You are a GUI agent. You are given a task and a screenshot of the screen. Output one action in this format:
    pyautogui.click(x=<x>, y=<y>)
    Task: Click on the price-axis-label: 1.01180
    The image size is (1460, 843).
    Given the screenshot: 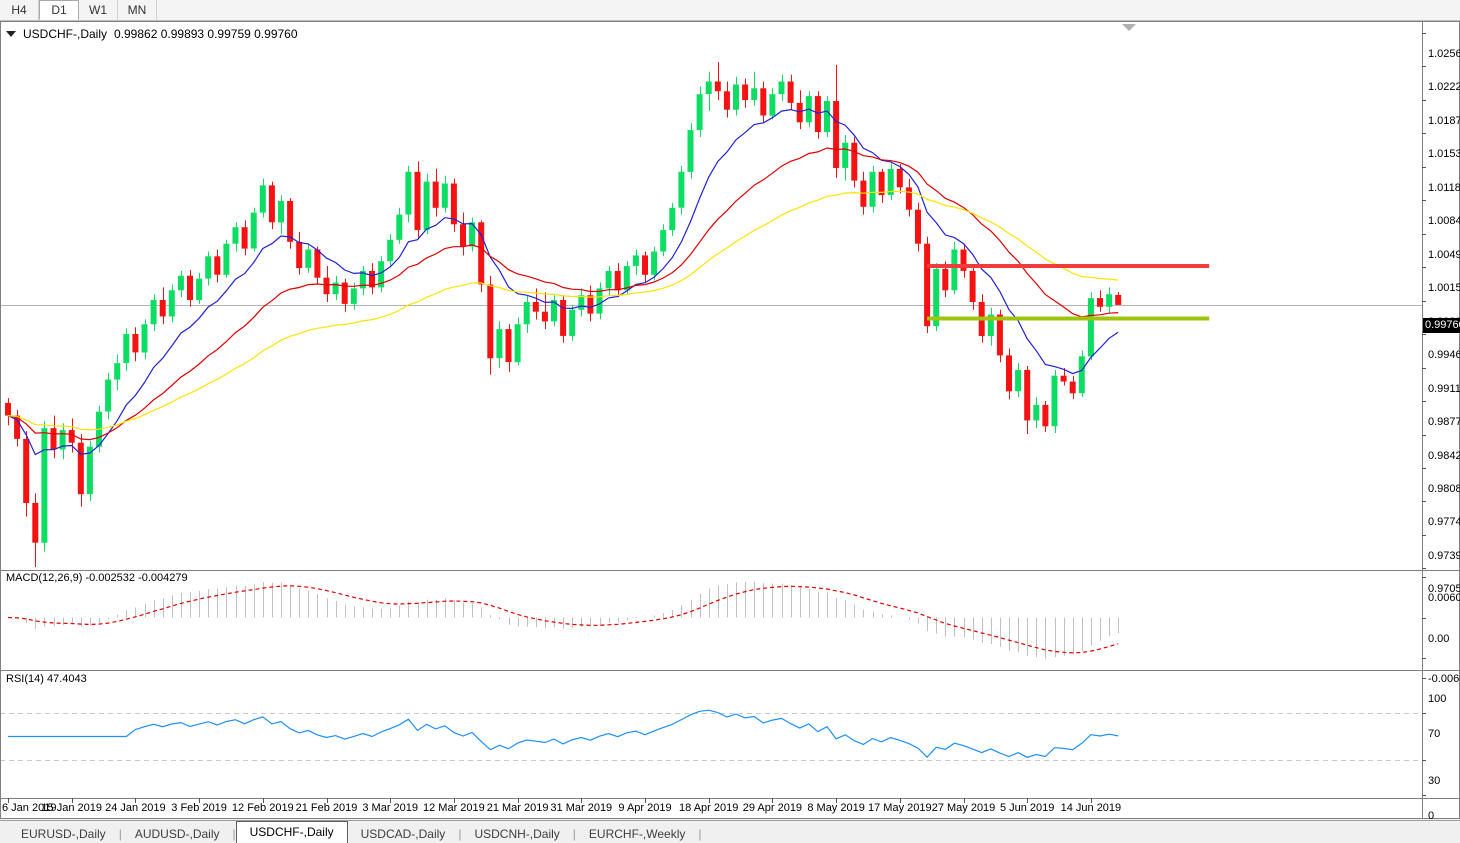 What is the action you would take?
    pyautogui.click(x=1444, y=187)
    